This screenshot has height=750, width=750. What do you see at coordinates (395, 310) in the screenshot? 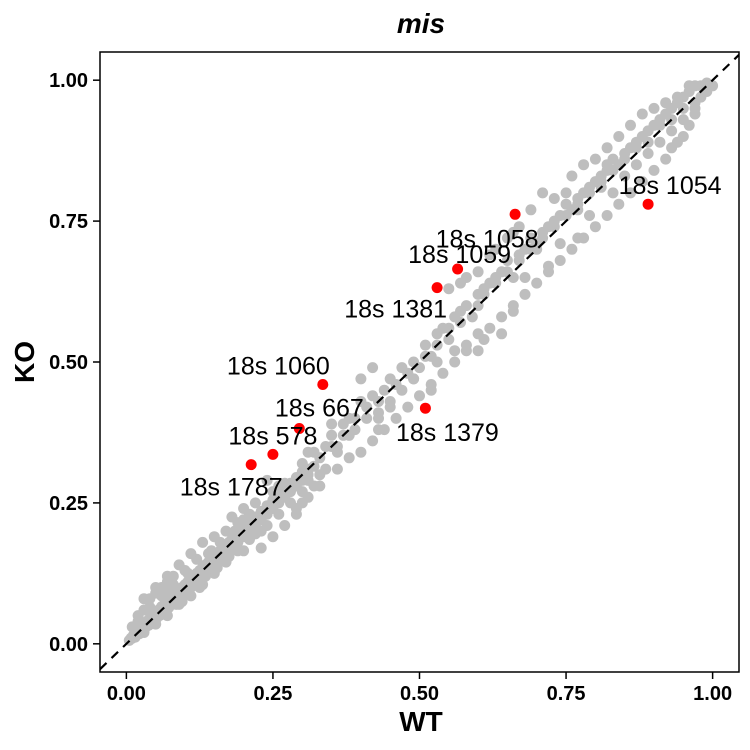
I see `point-annotation: 18s 1381` at bounding box center [395, 310].